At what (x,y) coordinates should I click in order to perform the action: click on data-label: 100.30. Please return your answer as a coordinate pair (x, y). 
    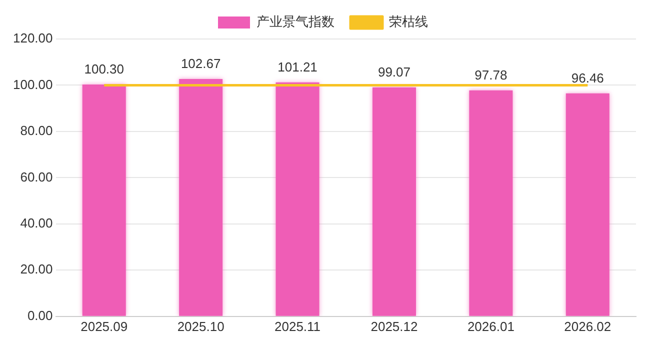
    Looking at the image, I should click on (104, 69).